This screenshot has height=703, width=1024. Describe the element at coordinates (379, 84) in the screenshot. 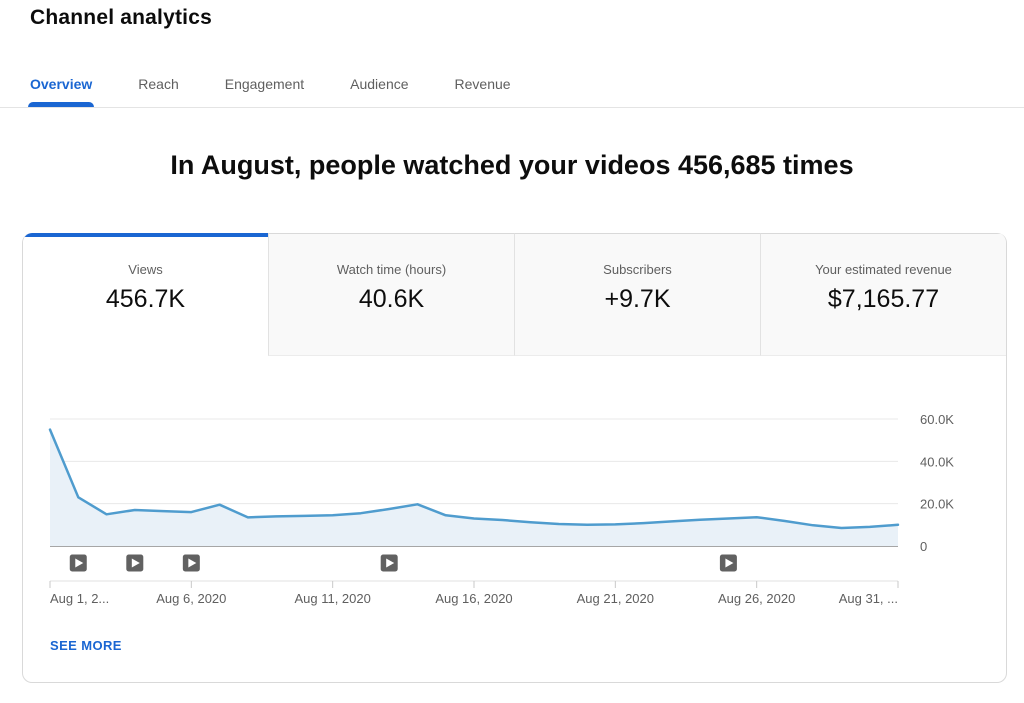

I see `tab-audience: Audience` at that location.